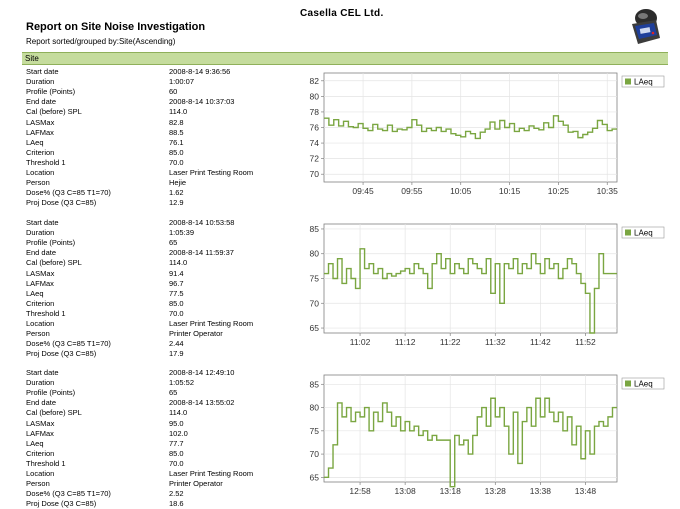  What do you see at coordinates (176, 494) in the screenshot?
I see `field-value: 2.52` at bounding box center [176, 494].